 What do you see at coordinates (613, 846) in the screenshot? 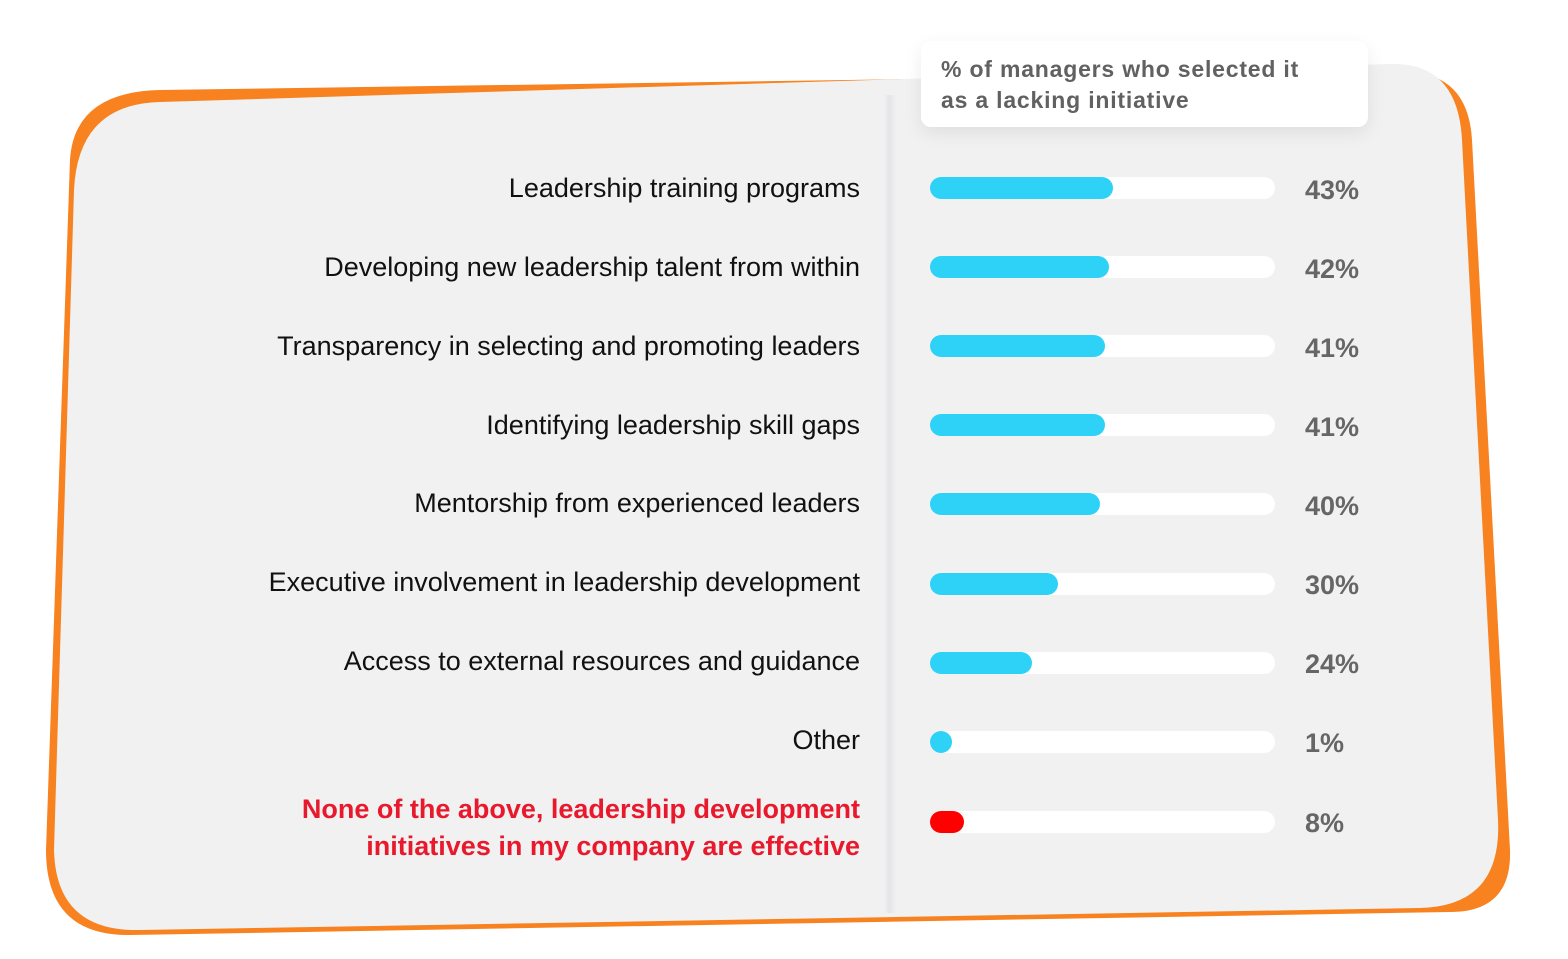
I see `row-label-line-2: initiatives in my company are effective` at bounding box center [613, 846].